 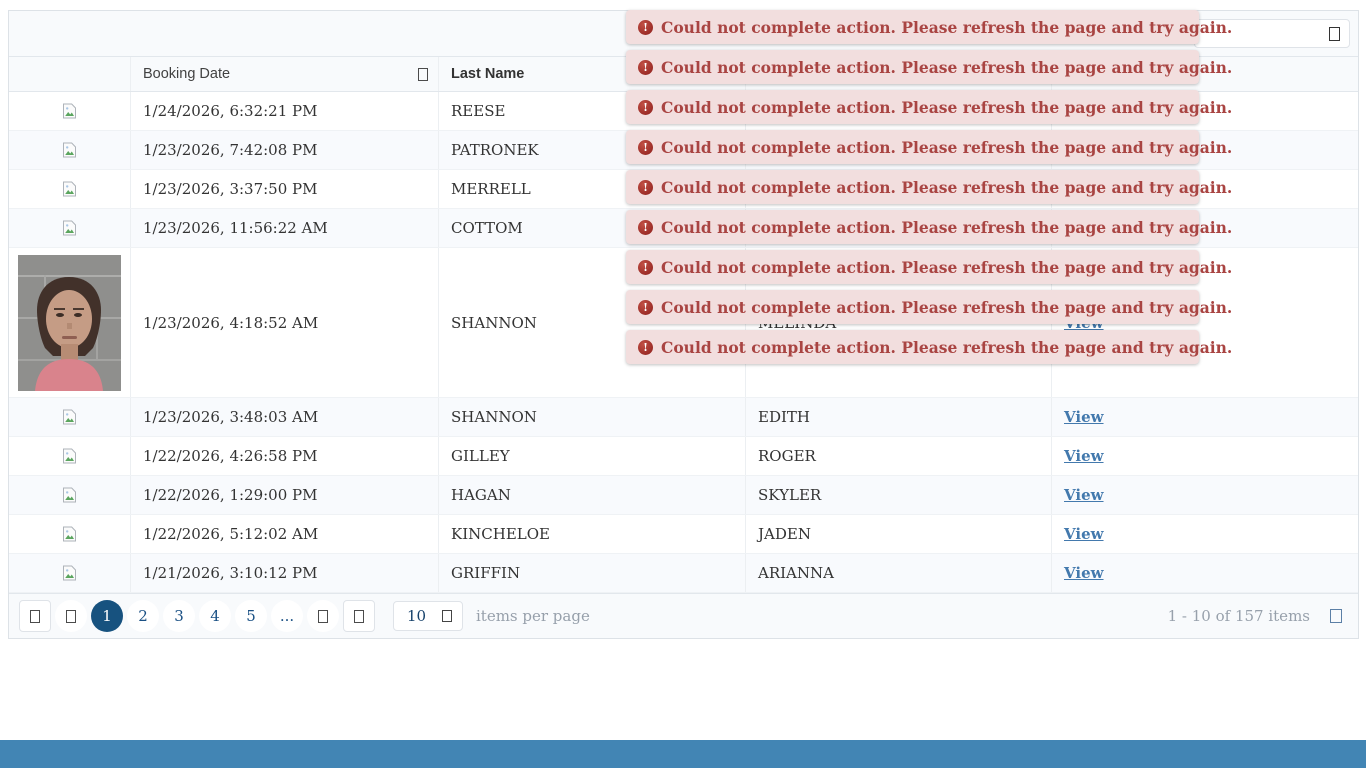 I want to click on page-number: 4, so click(x=215, y=616).